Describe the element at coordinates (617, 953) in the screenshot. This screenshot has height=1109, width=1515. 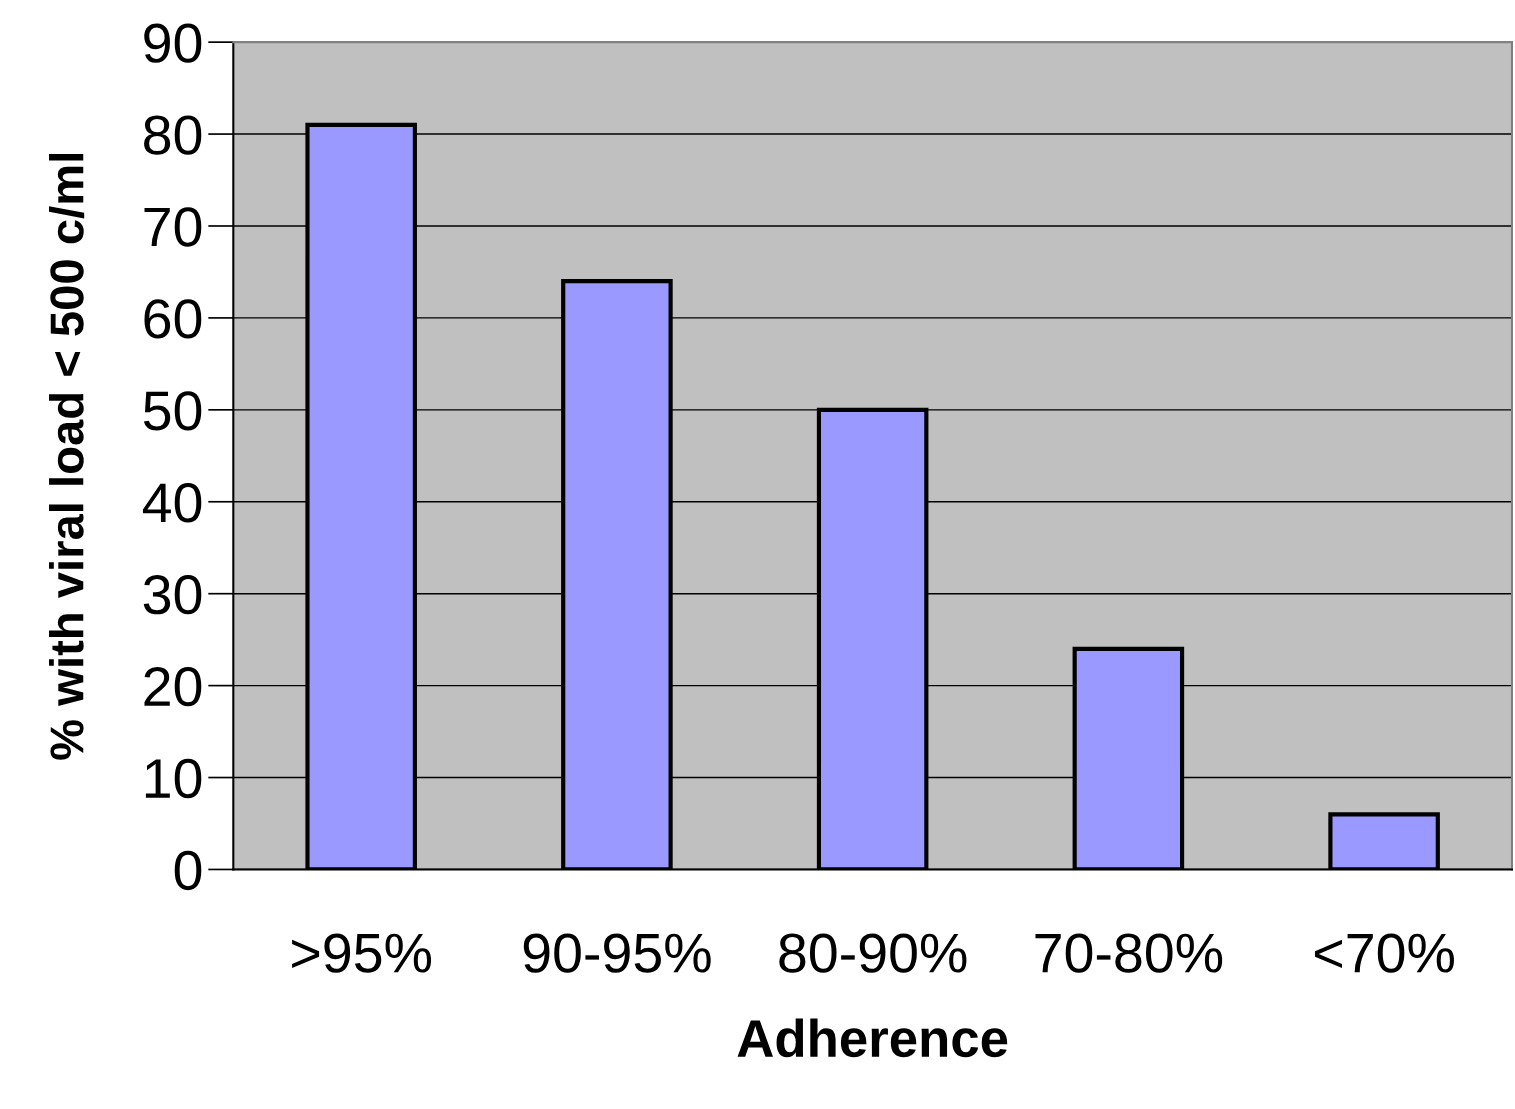
I see `x-tick-label: 90-95%` at that location.